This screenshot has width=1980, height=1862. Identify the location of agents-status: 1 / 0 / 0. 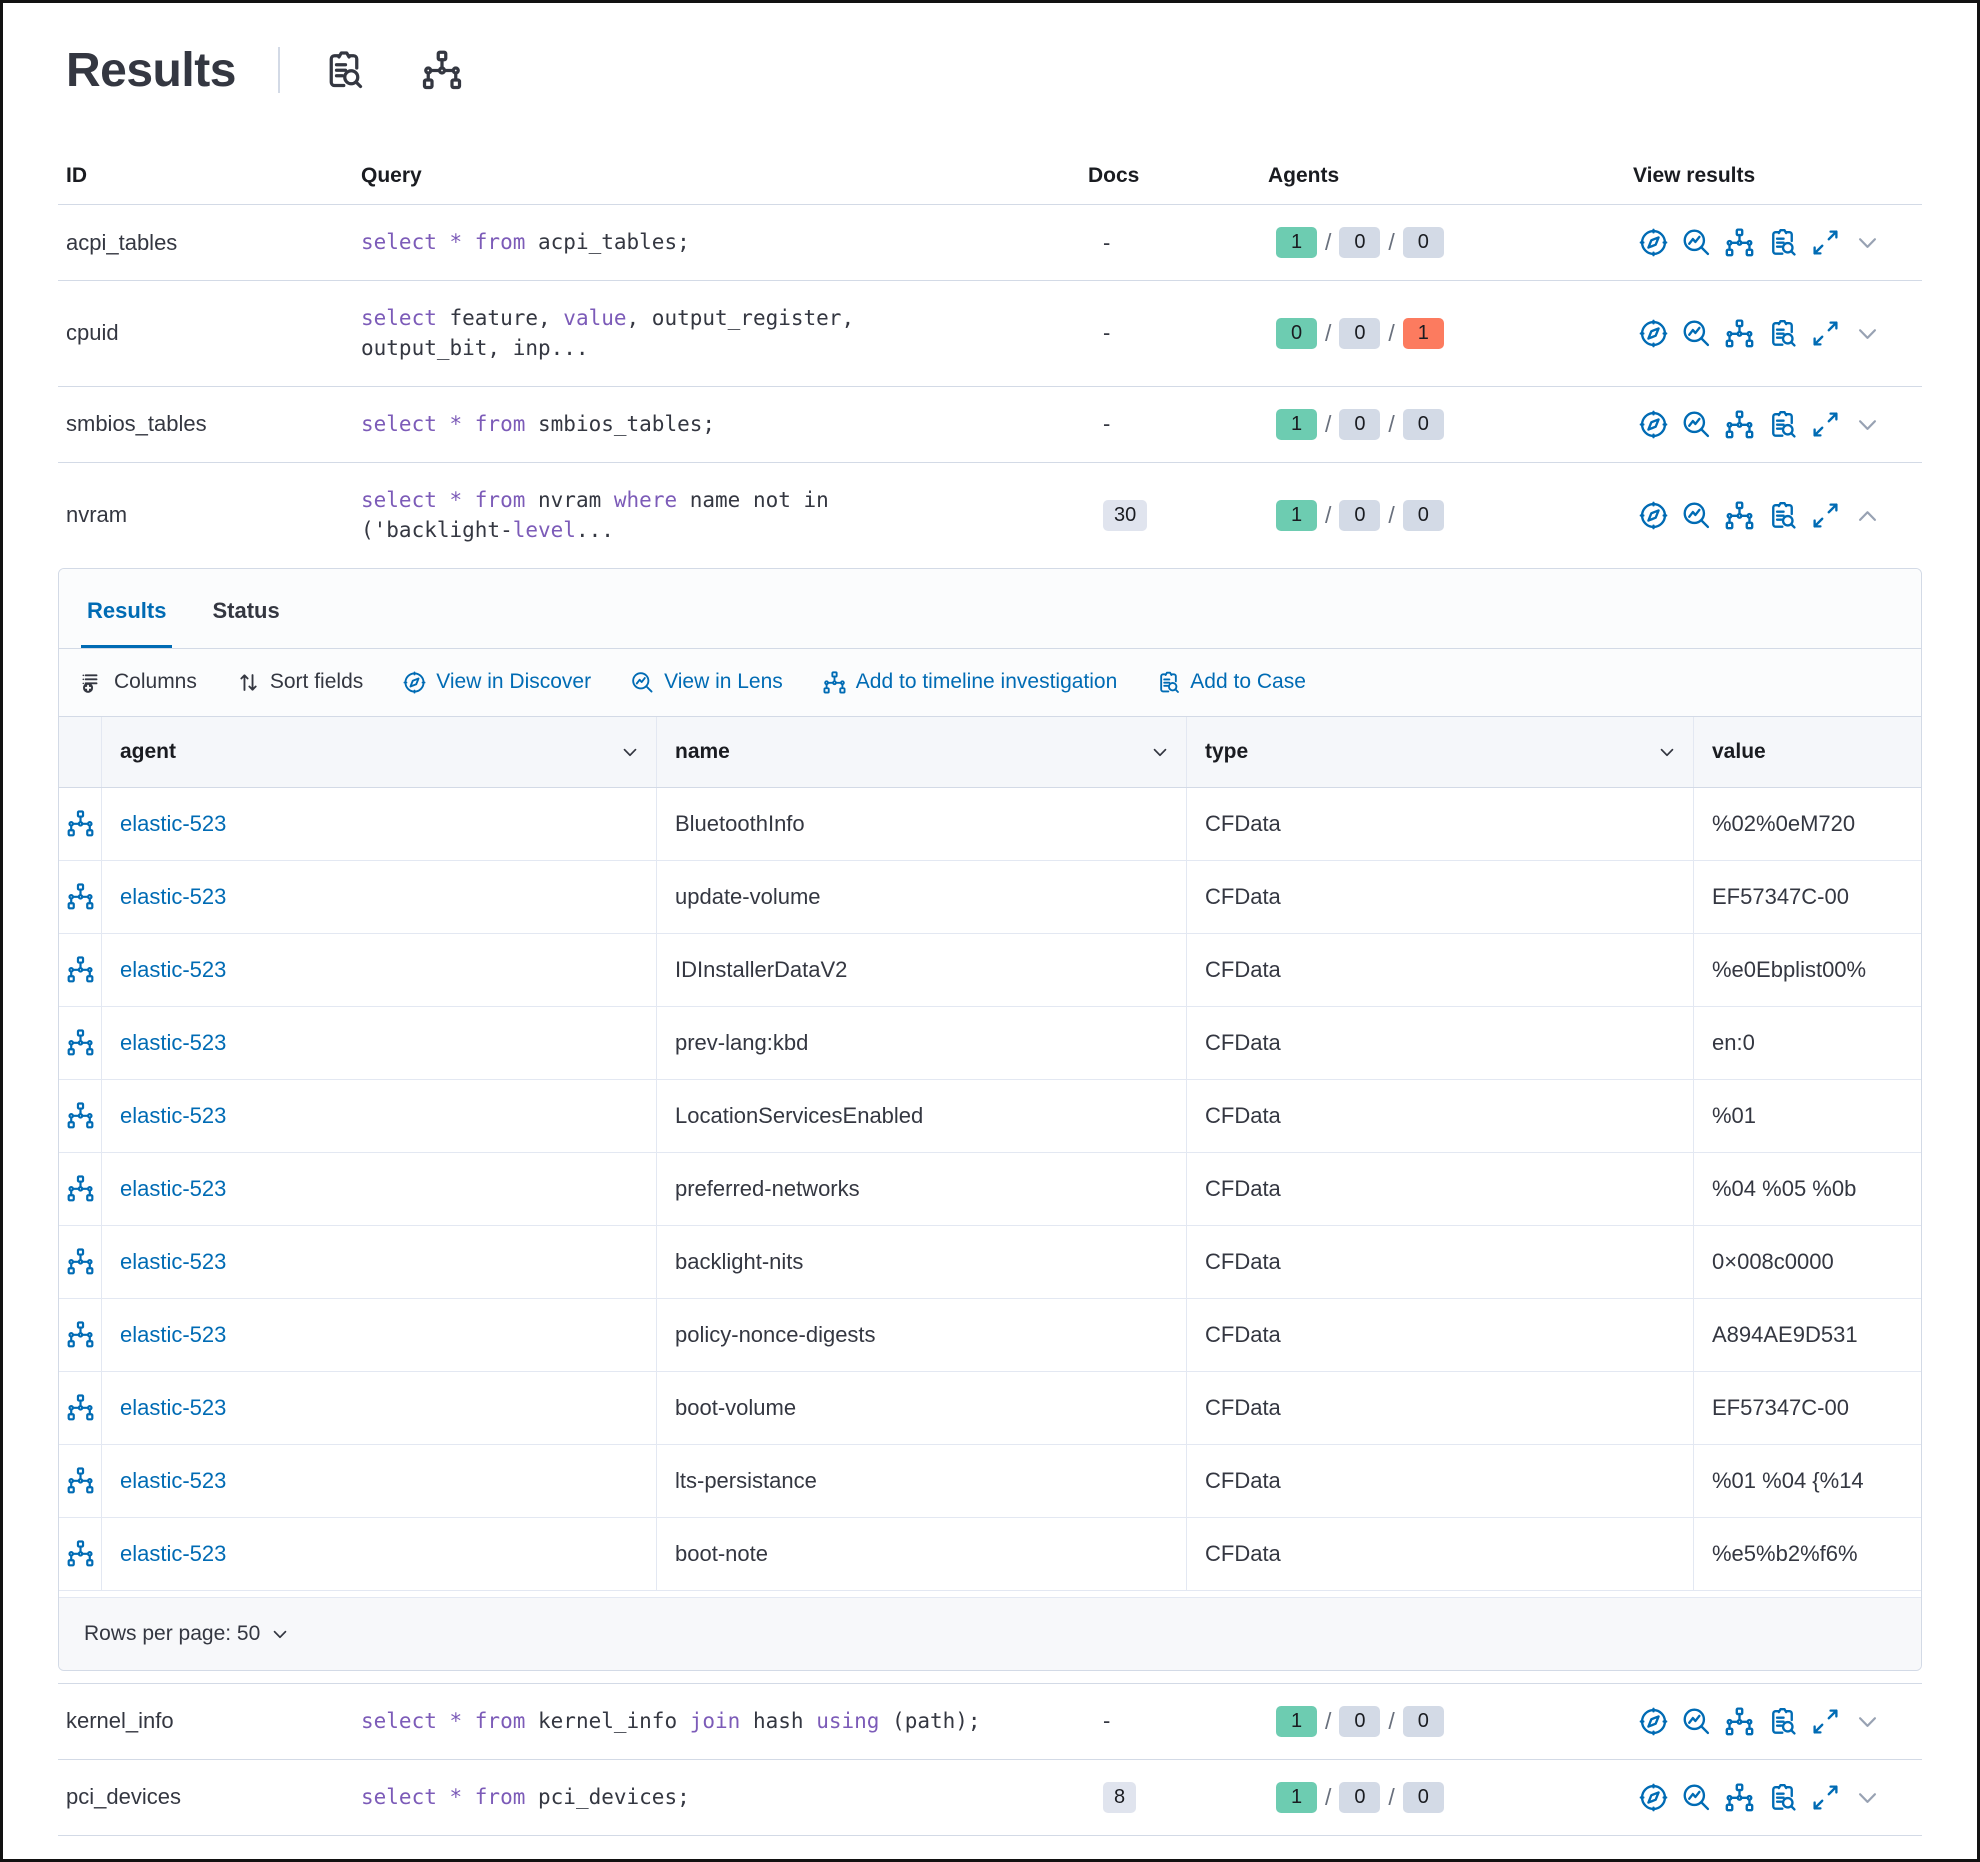
(1450, 1721).